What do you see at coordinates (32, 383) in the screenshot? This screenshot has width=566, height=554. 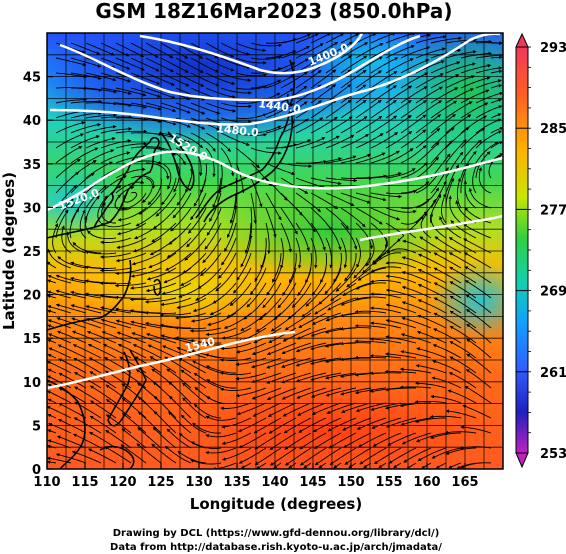 I see `y-tick-label: 10` at bounding box center [32, 383].